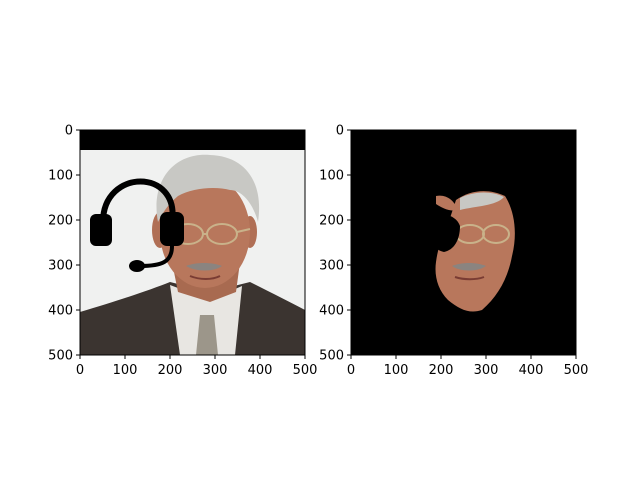 Image resolution: width=640 pixels, height=480 pixels. What do you see at coordinates (60, 266) in the screenshot?
I see `left-y-tick-label: 300` at bounding box center [60, 266].